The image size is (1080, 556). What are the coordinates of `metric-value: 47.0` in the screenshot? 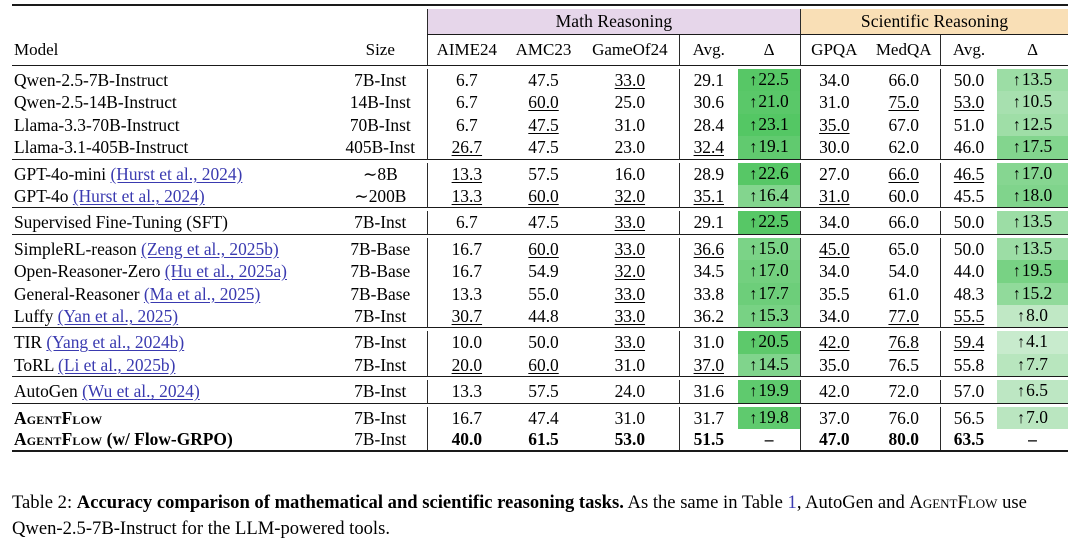 It's located at (834, 439).